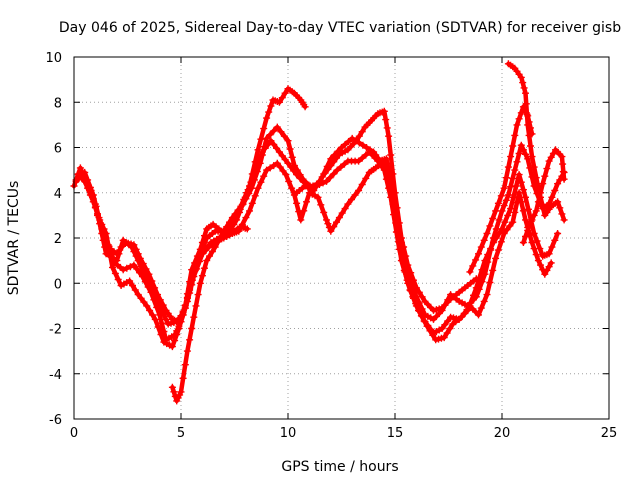  Describe the element at coordinates (181, 433) in the screenshot. I see `x-tick-label: 5` at that location.